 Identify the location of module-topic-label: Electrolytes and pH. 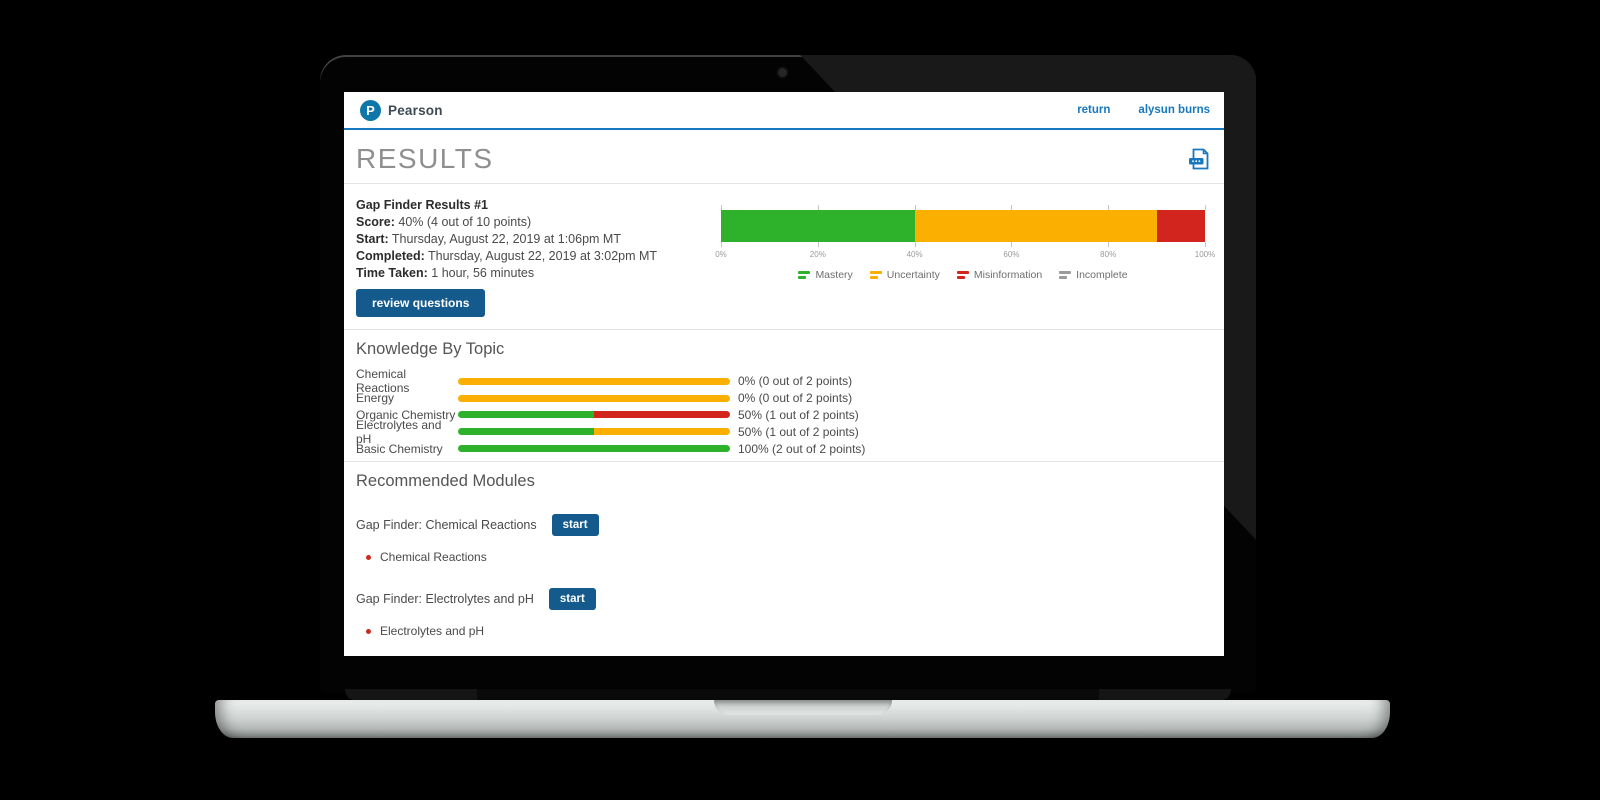
(432, 631).